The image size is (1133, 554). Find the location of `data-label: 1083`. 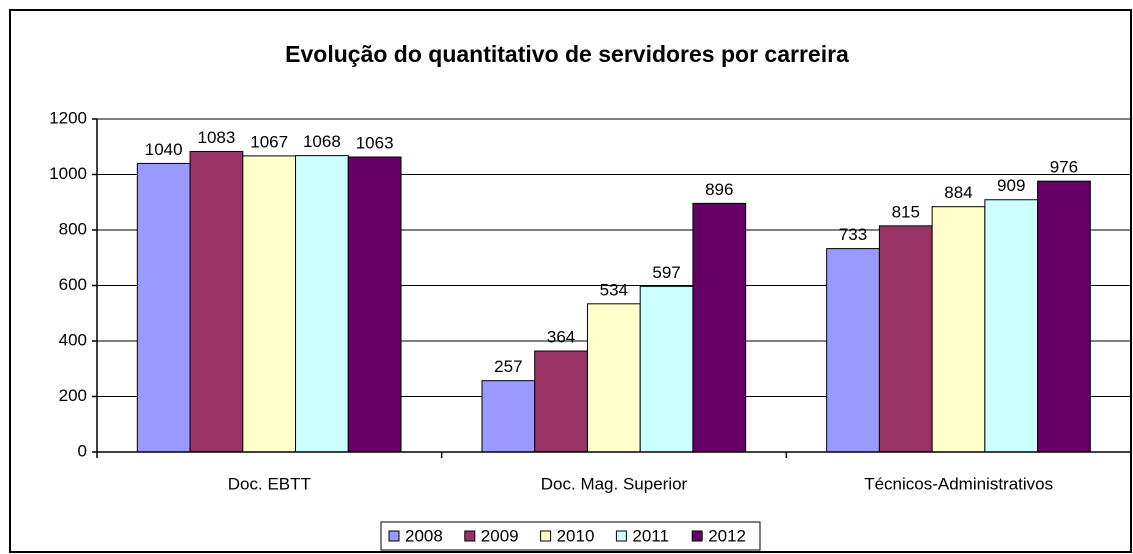

data-label: 1083 is located at coordinates (217, 137).